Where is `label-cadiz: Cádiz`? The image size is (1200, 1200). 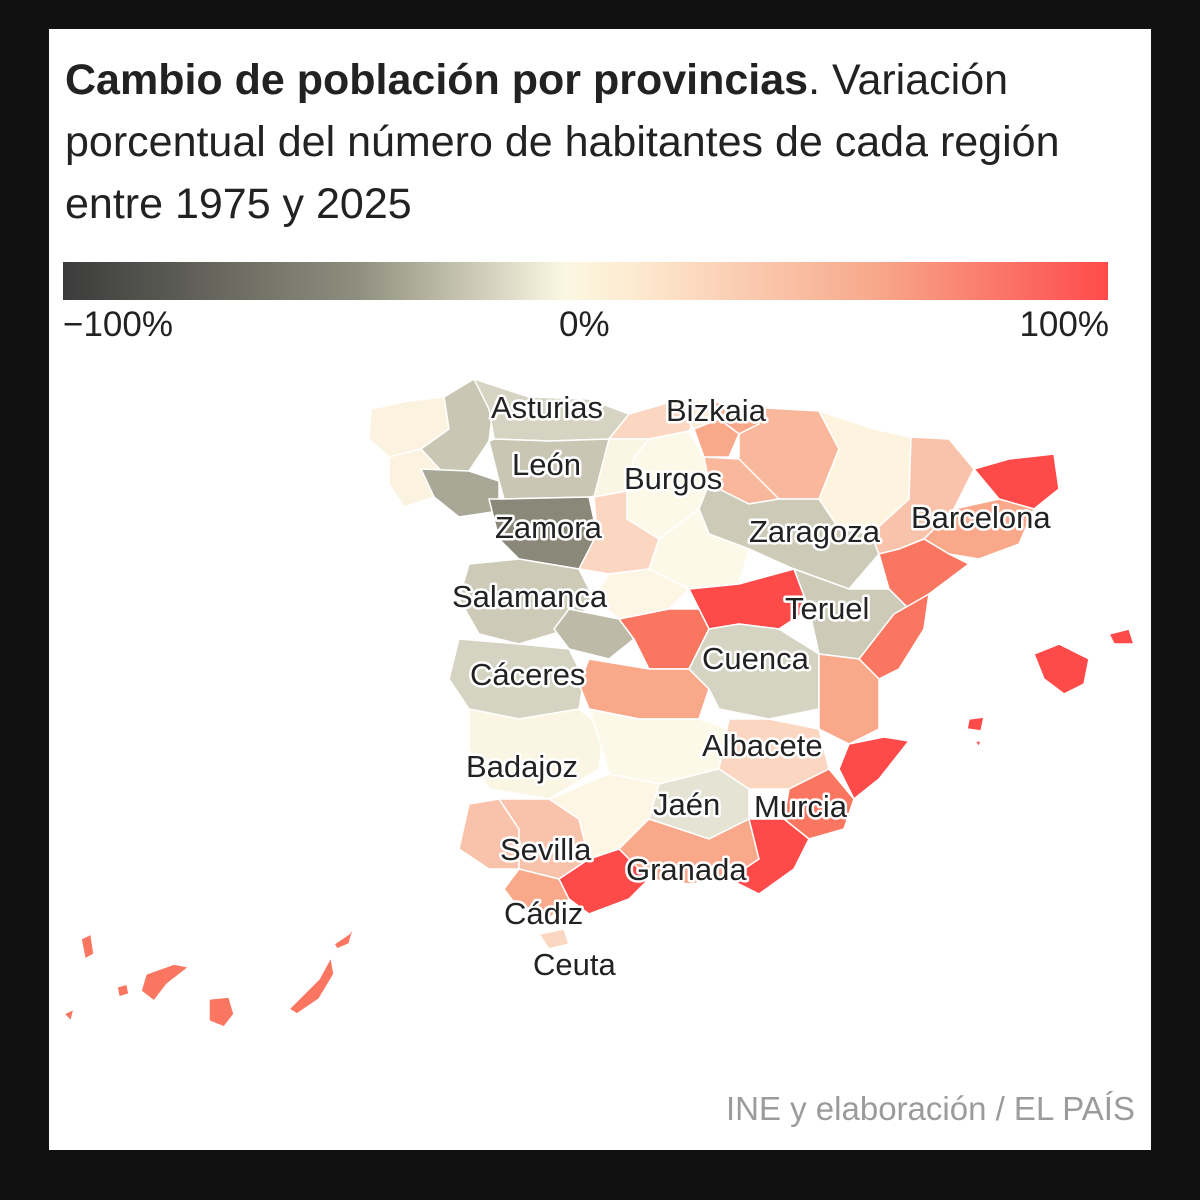 label-cadiz: Cádiz is located at coordinates (543, 913).